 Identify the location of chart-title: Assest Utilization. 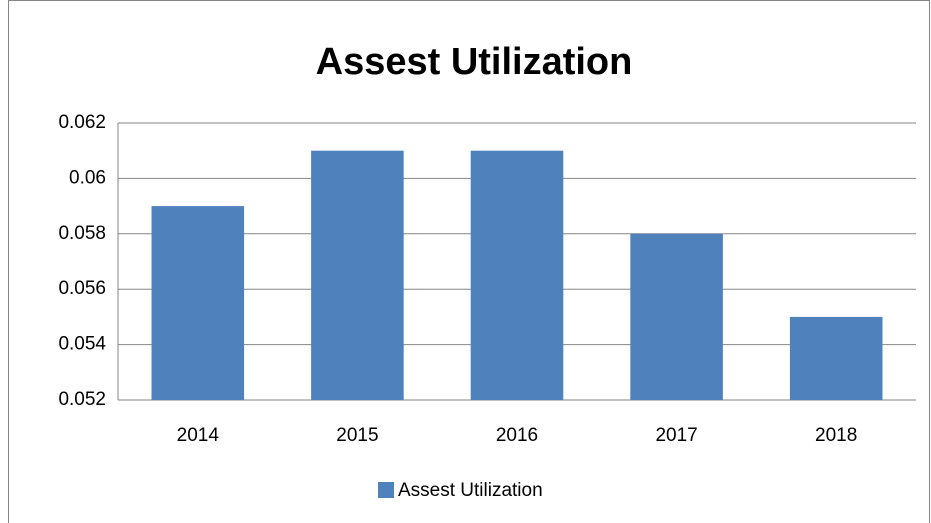
(474, 62).